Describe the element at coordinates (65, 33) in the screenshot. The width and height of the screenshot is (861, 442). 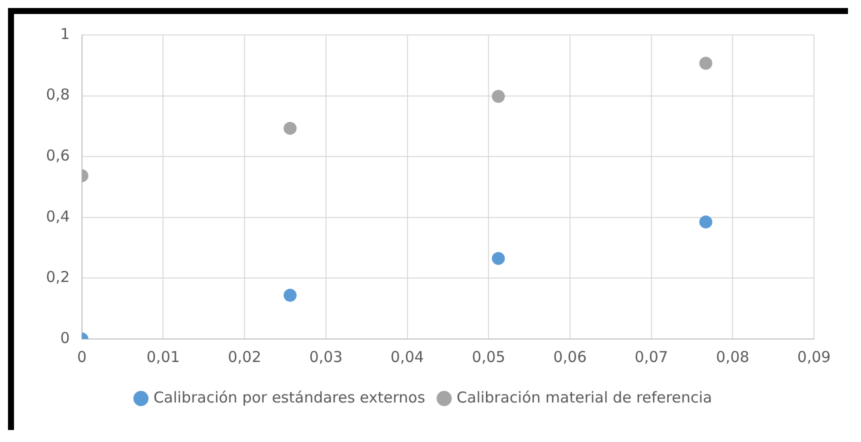
I see `y-tick-label: 1` at that location.